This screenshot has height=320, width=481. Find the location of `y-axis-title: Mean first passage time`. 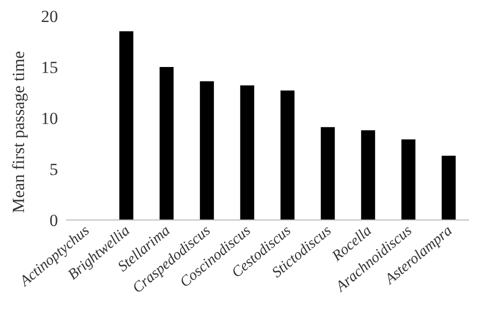

y-axis-title: Mean first passage time is located at coordinates (18, 132).